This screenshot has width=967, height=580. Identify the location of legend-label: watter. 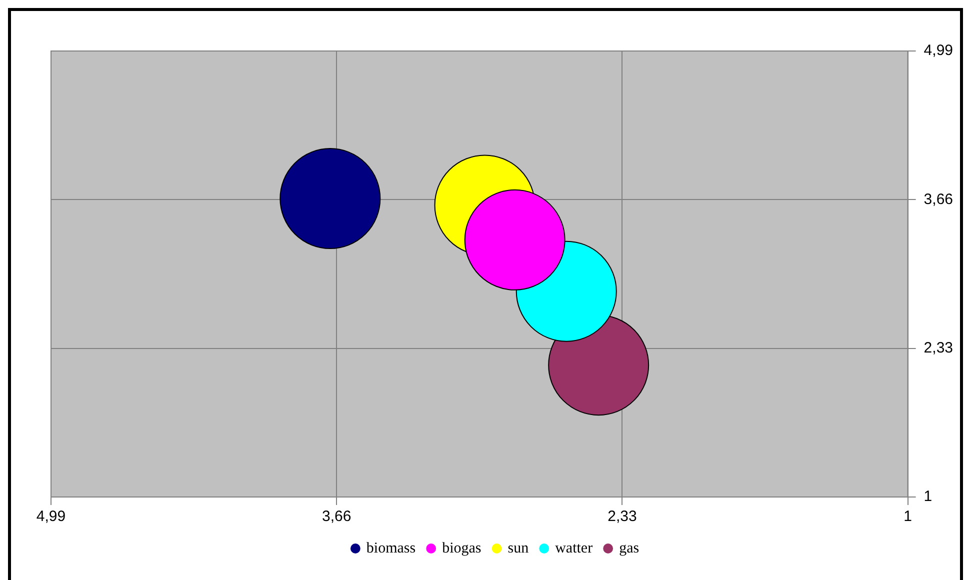
(574, 548).